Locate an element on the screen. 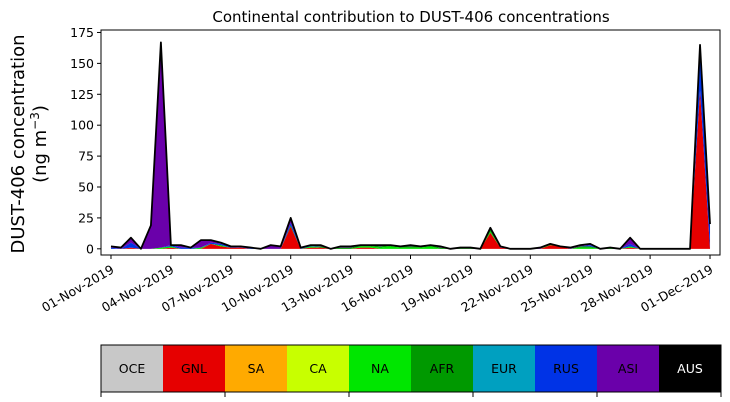 The width and height of the screenshot is (730, 402). y-axis-label-exponent: −3 is located at coordinates (35, 121).